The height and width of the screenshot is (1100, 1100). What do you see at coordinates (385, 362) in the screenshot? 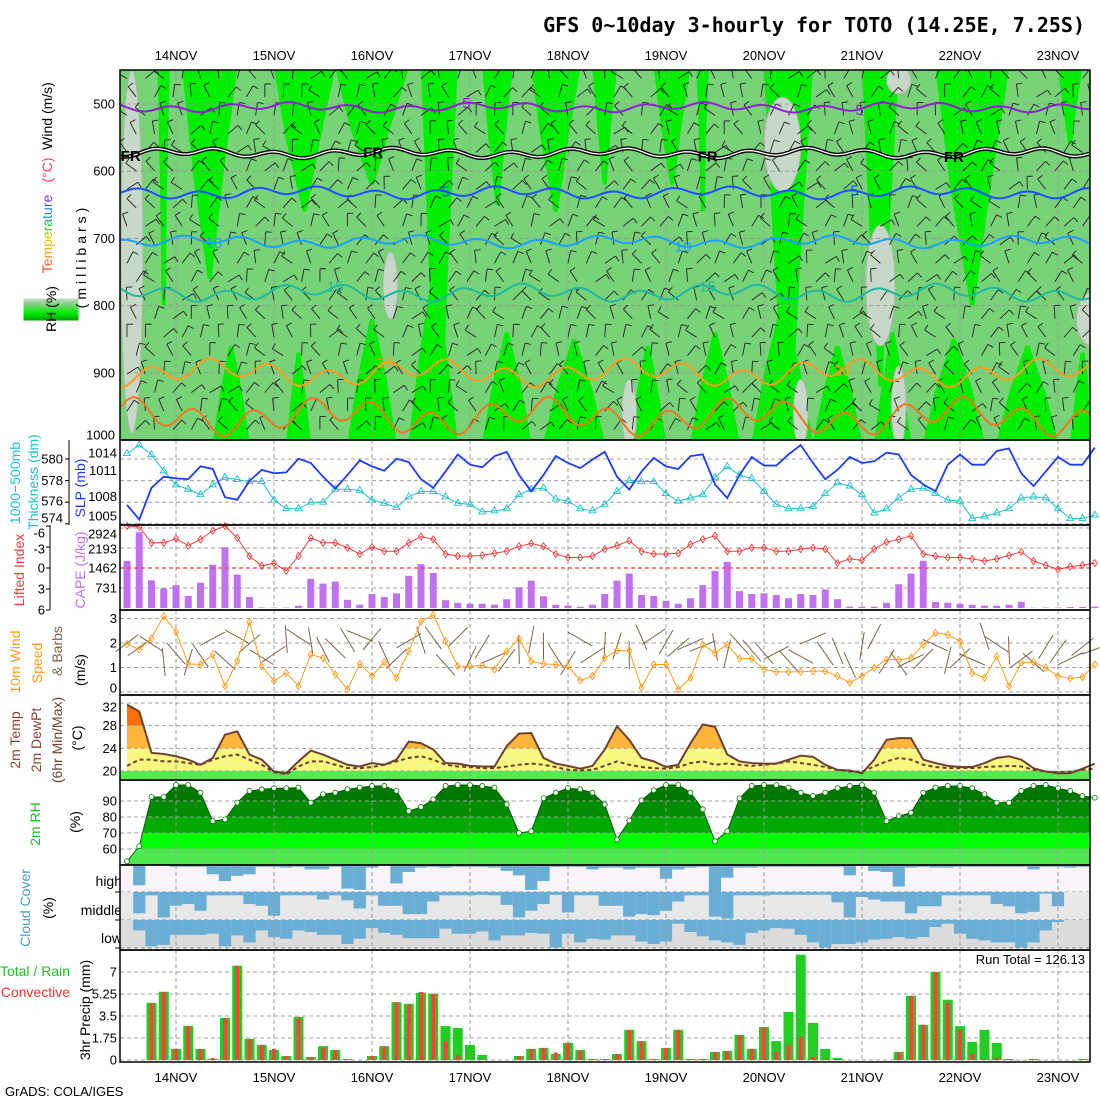
I see `contour-label: 20` at bounding box center [385, 362].